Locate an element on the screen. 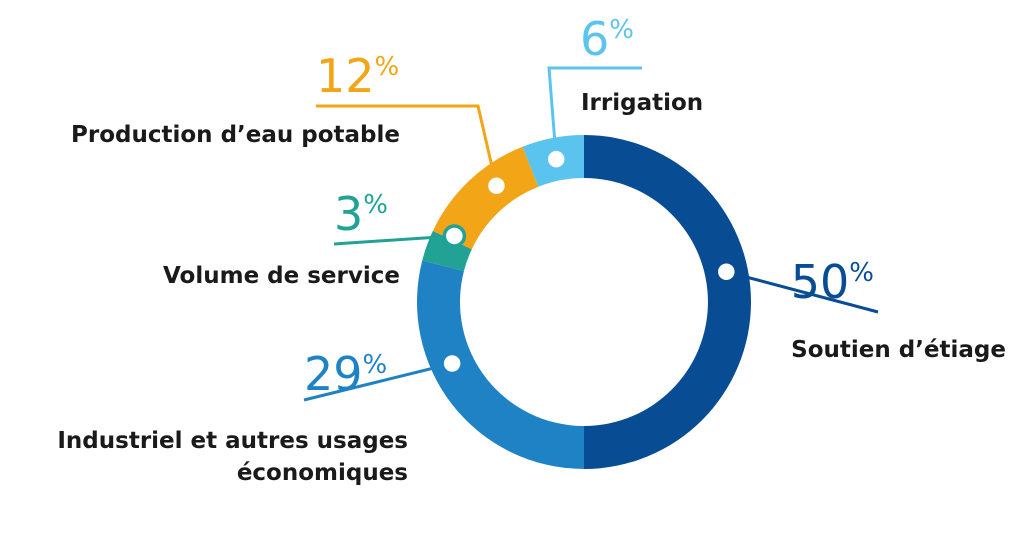 This screenshot has width=1024, height=547. category-label-line: Industriel et autres usages is located at coordinates (232, 441).